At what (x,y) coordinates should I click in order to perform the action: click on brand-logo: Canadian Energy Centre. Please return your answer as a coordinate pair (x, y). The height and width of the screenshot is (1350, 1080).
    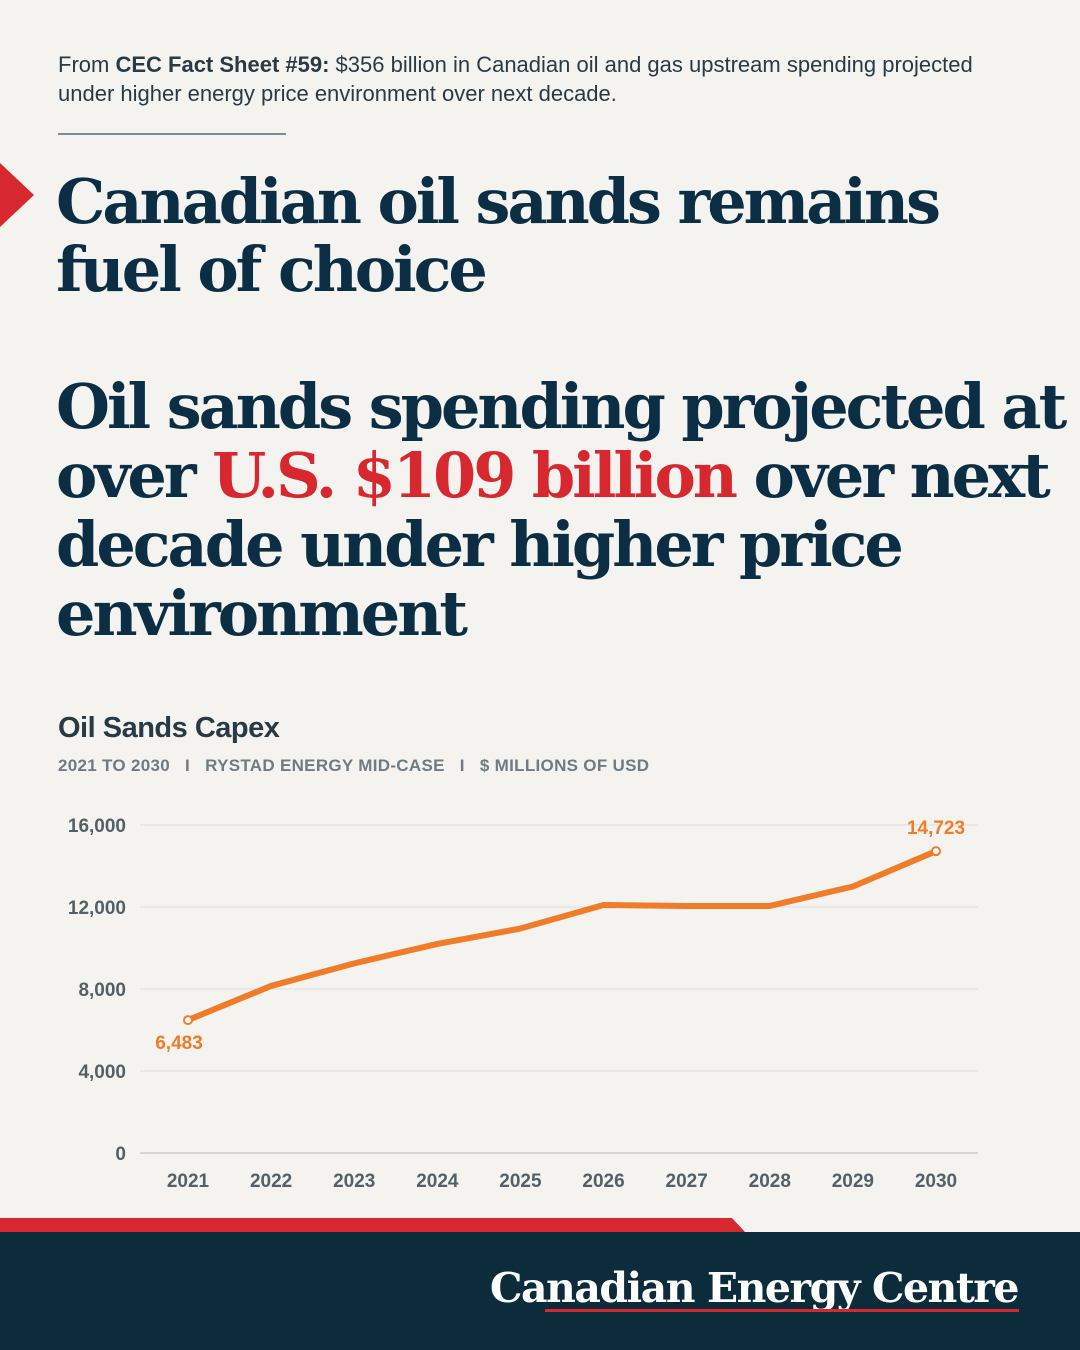
    Looking at the image, I should click on (754, 1288).